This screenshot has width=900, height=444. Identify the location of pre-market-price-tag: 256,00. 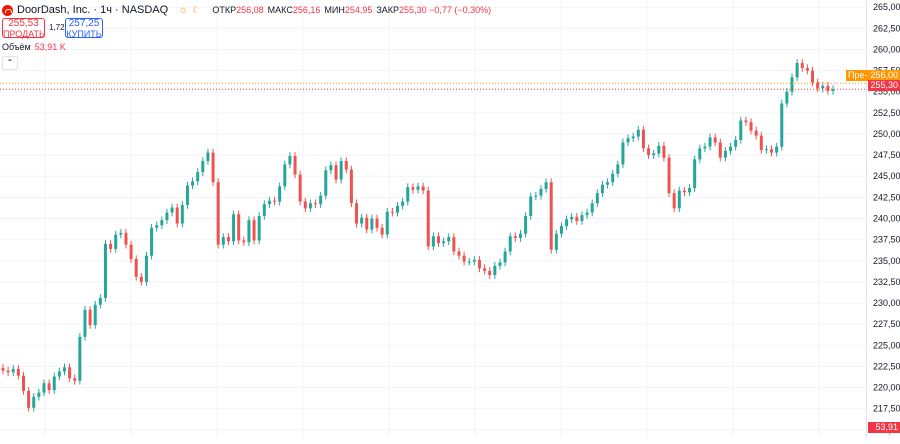
(884, 75).